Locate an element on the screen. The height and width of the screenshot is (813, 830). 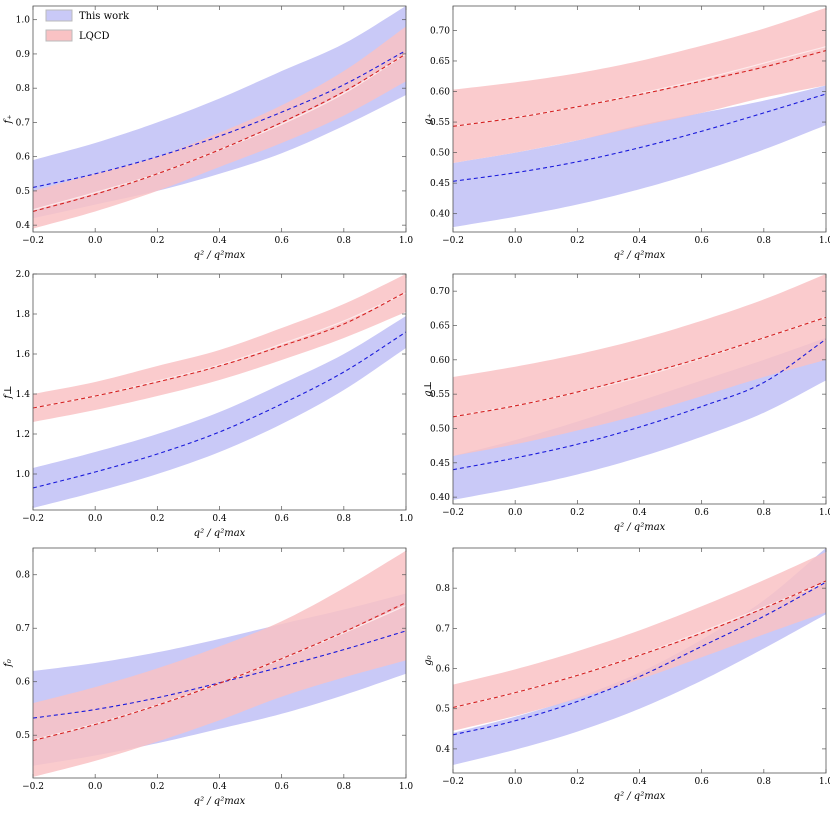
y-tick-label: 1.4 is located at coordinates (23, 395).